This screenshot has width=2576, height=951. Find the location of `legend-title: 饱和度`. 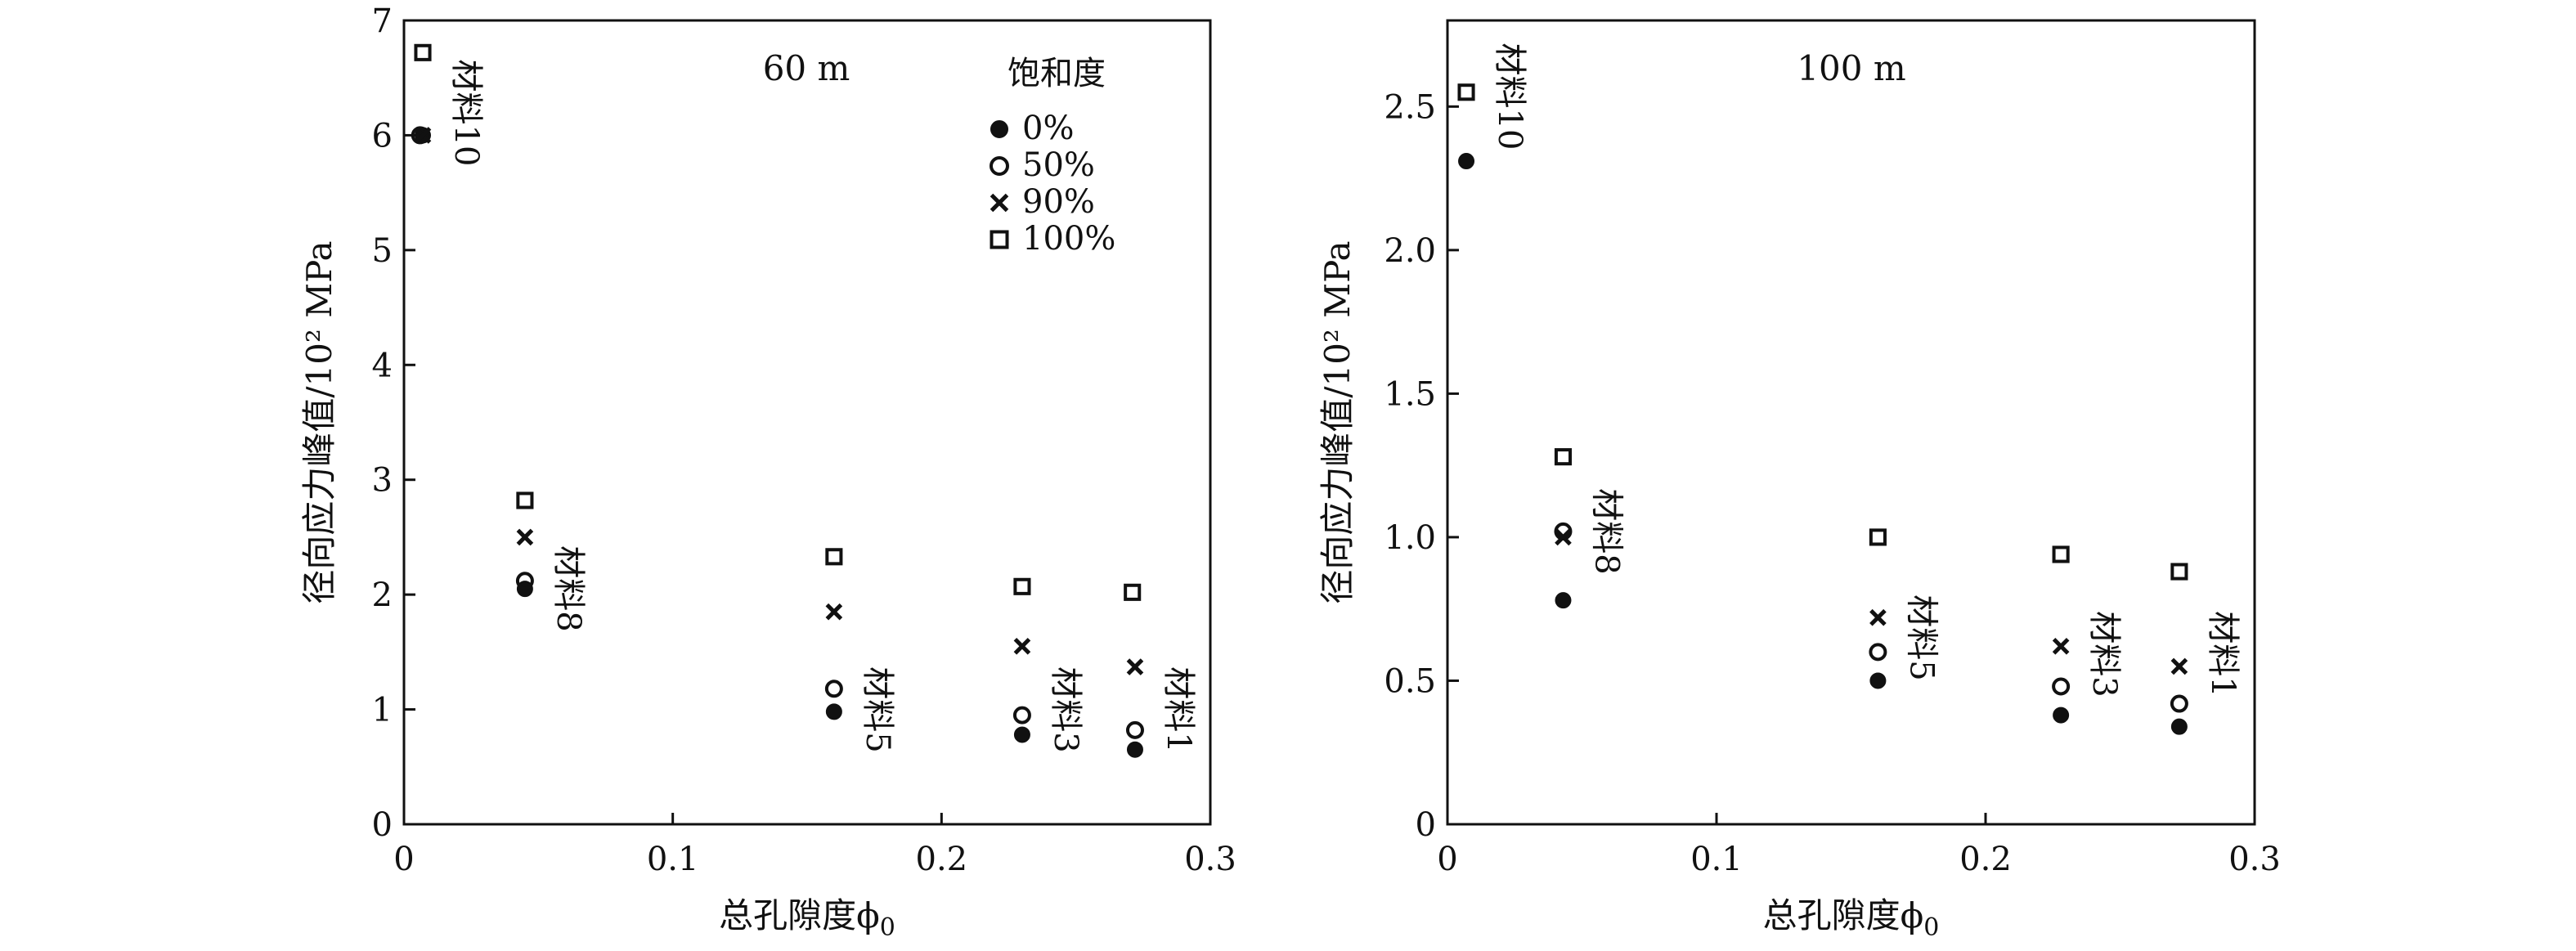

legend-title: 饱和度 is located at coordinates (1057, 73).